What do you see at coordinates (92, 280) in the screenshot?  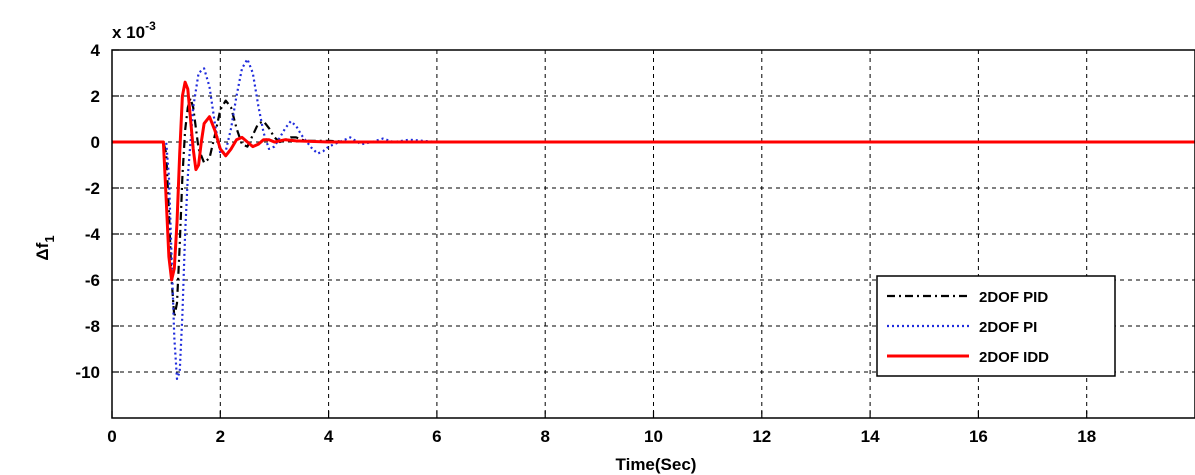 I see `y-tick-label: -6` at bounding box center [92, 280].